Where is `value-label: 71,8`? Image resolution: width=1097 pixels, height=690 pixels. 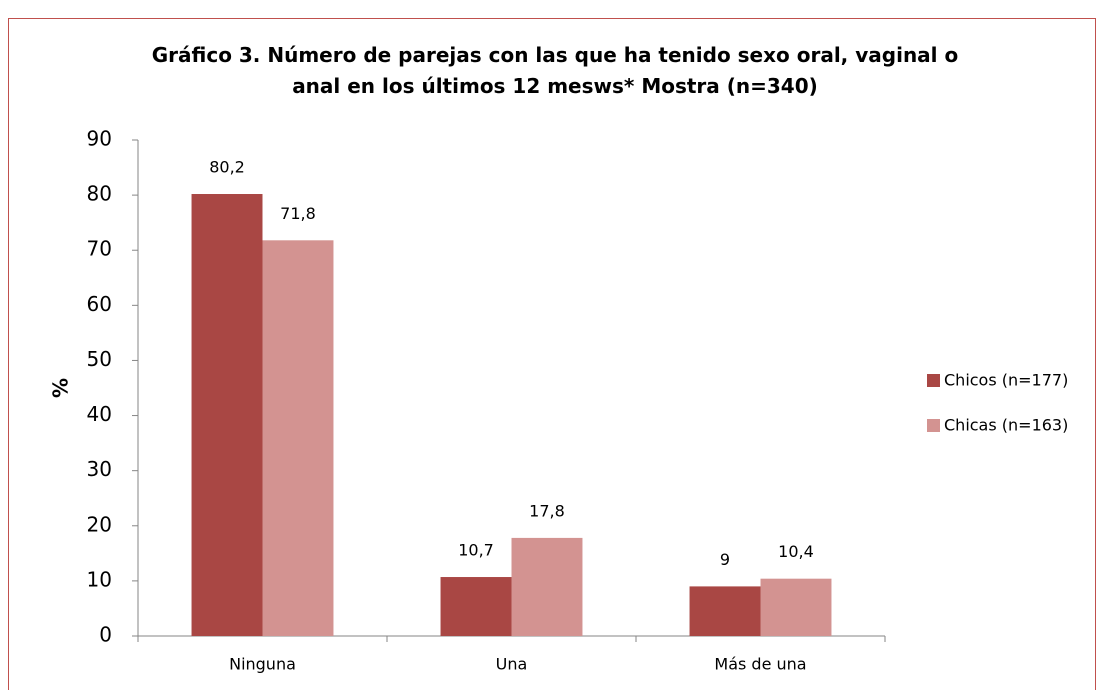 value-label: 71,8 is located at coordinates (298, 213).